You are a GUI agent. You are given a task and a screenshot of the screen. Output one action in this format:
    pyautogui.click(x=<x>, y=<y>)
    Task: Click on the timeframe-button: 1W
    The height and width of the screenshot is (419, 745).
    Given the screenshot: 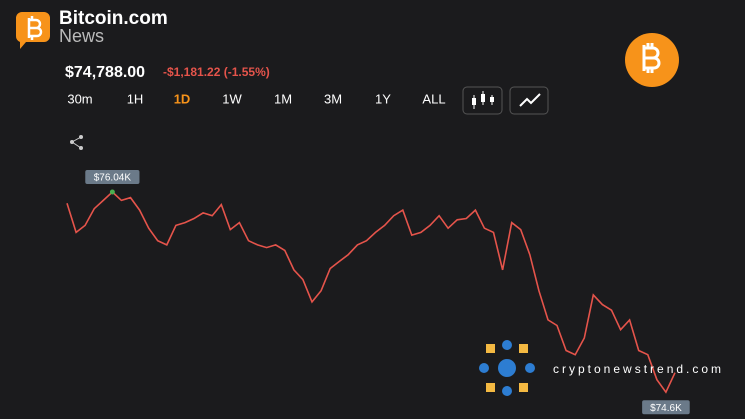 What is the action you would take?
    pyautogui.click(x=232, y=98)
    